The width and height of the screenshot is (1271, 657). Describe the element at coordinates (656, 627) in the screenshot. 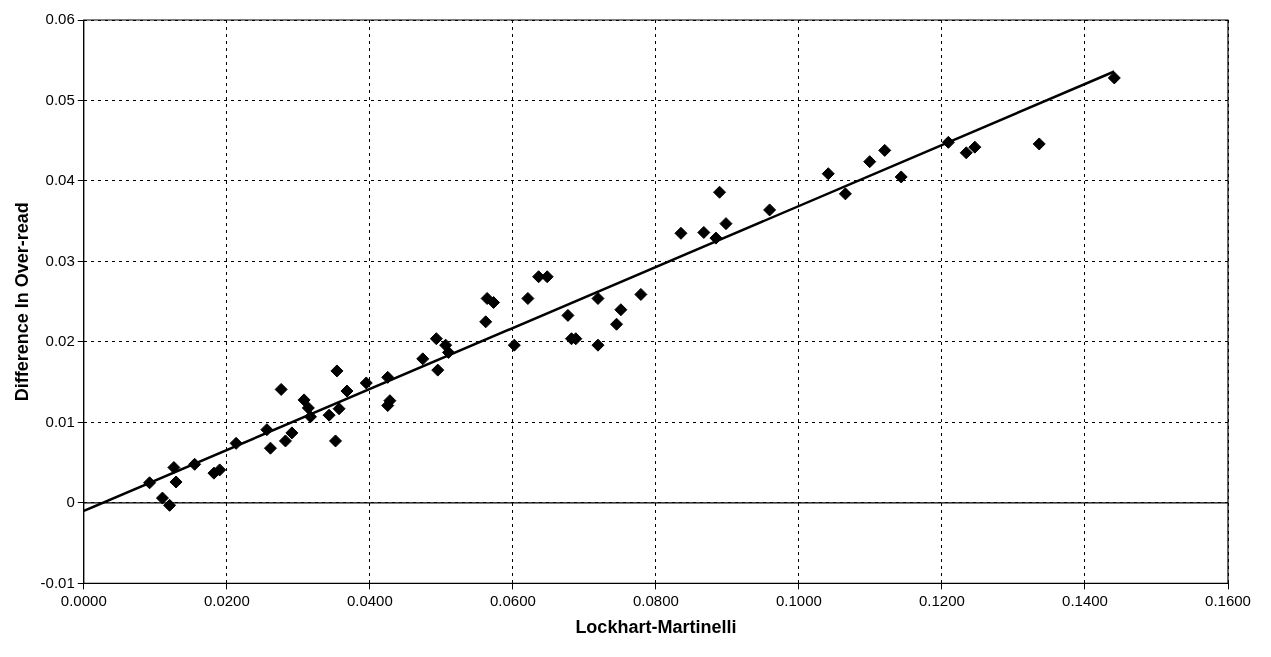

I see `x-axis-title: Lockhart-Martinelli` at that location.